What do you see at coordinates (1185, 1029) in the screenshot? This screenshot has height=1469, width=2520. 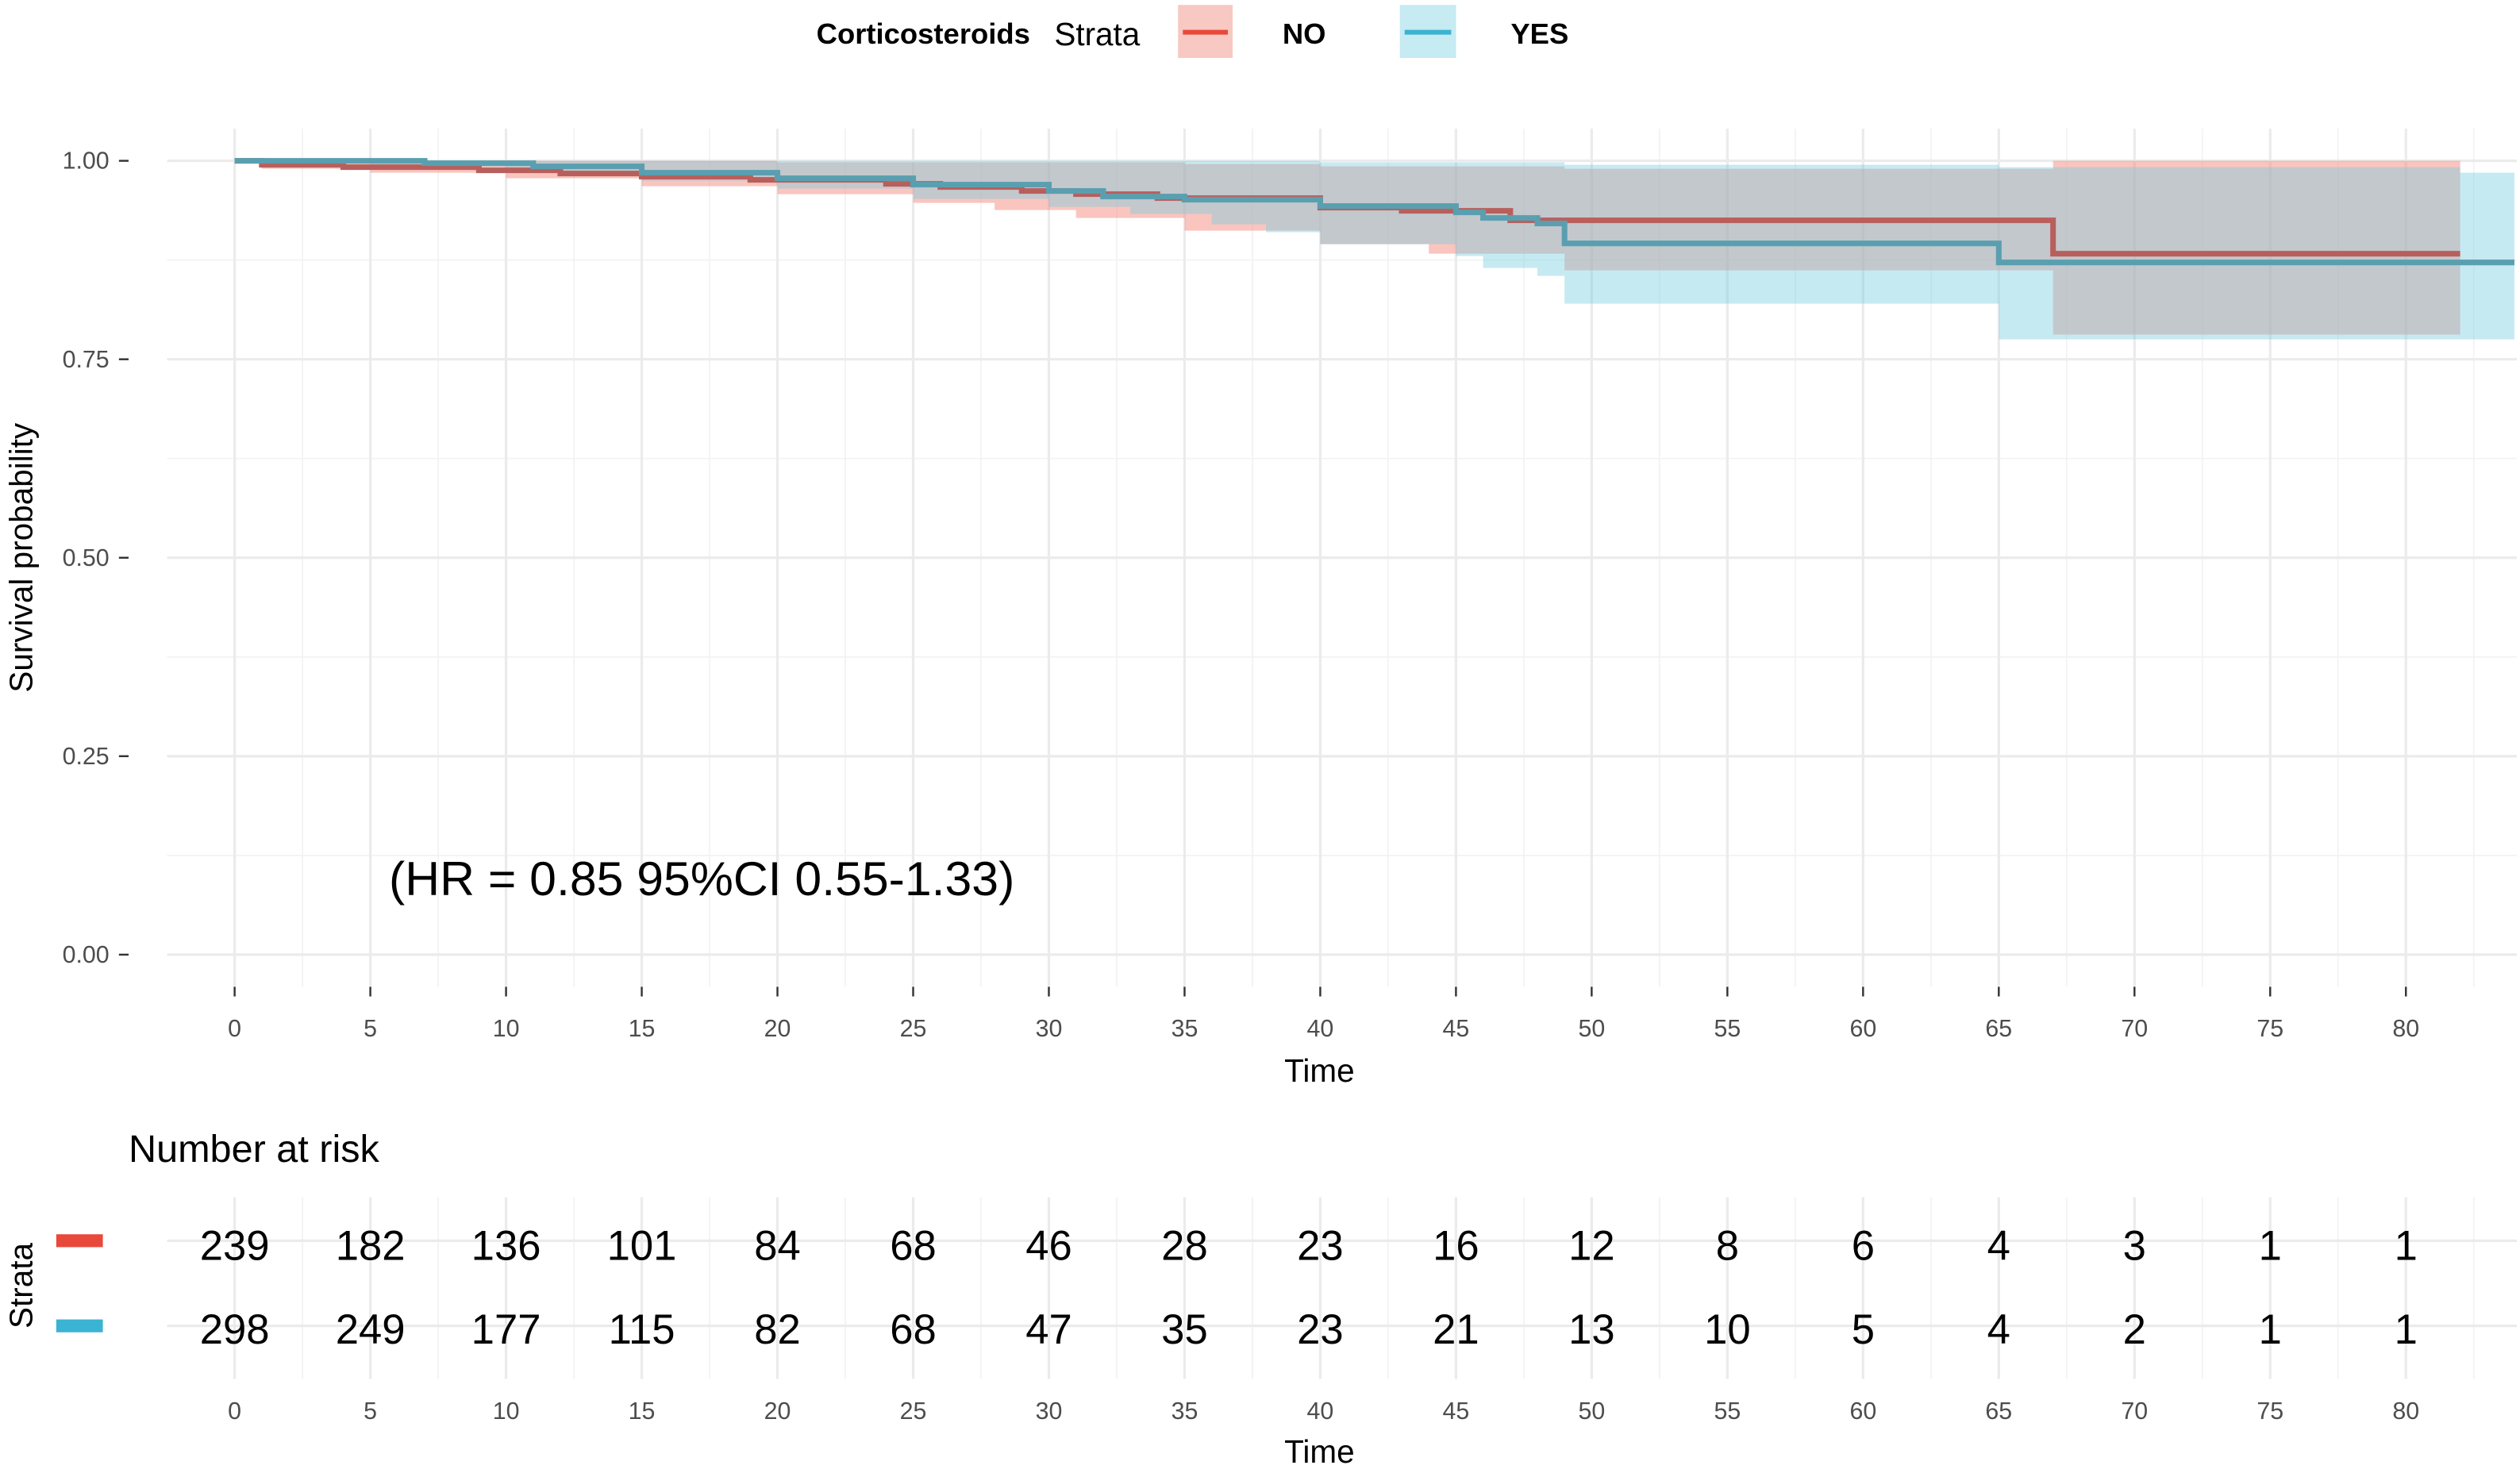 I see `x-tick-label: 35` at bounding box center [1185, 1029].